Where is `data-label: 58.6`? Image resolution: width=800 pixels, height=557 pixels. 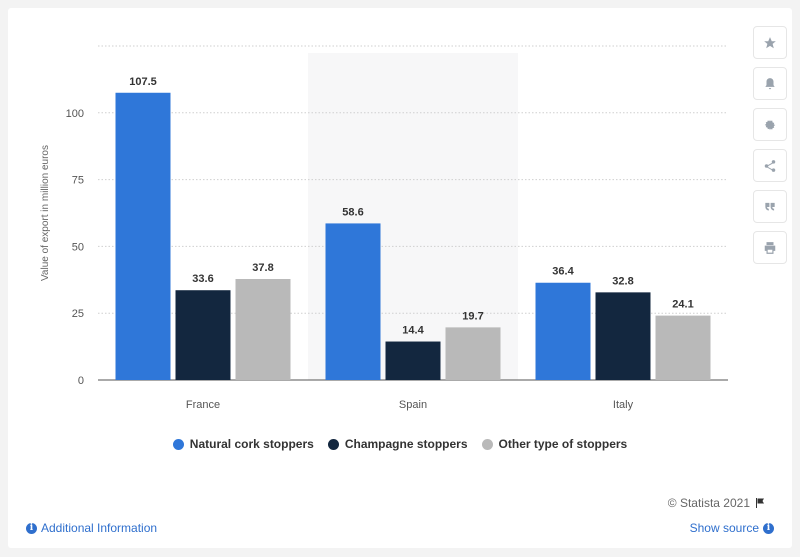
data-label: 58.6 is located at coordinates (352, 212).